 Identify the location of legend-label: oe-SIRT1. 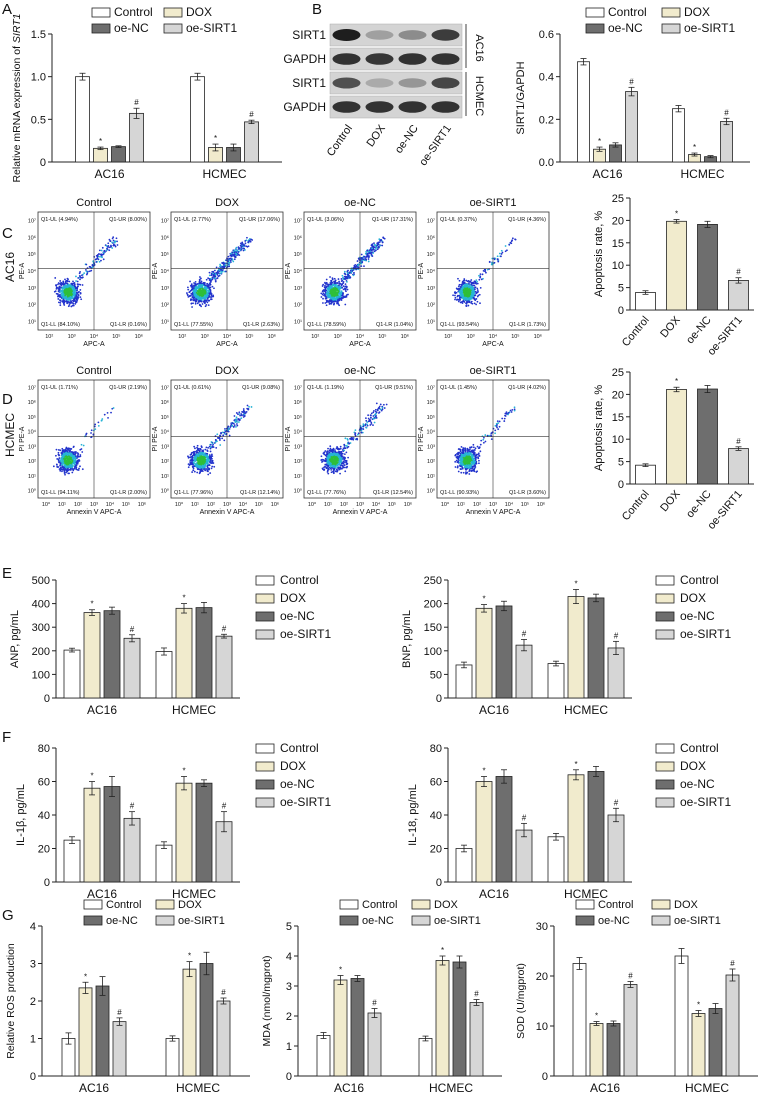
(709, 28).